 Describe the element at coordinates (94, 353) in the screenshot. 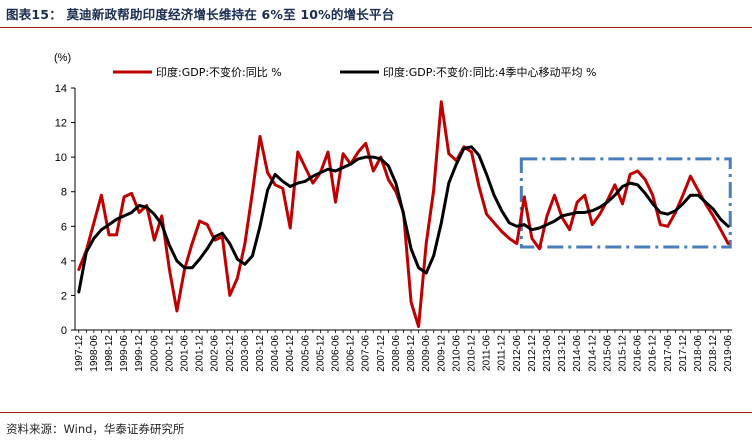

I see `x-tick-label: 1998-06` at that location.